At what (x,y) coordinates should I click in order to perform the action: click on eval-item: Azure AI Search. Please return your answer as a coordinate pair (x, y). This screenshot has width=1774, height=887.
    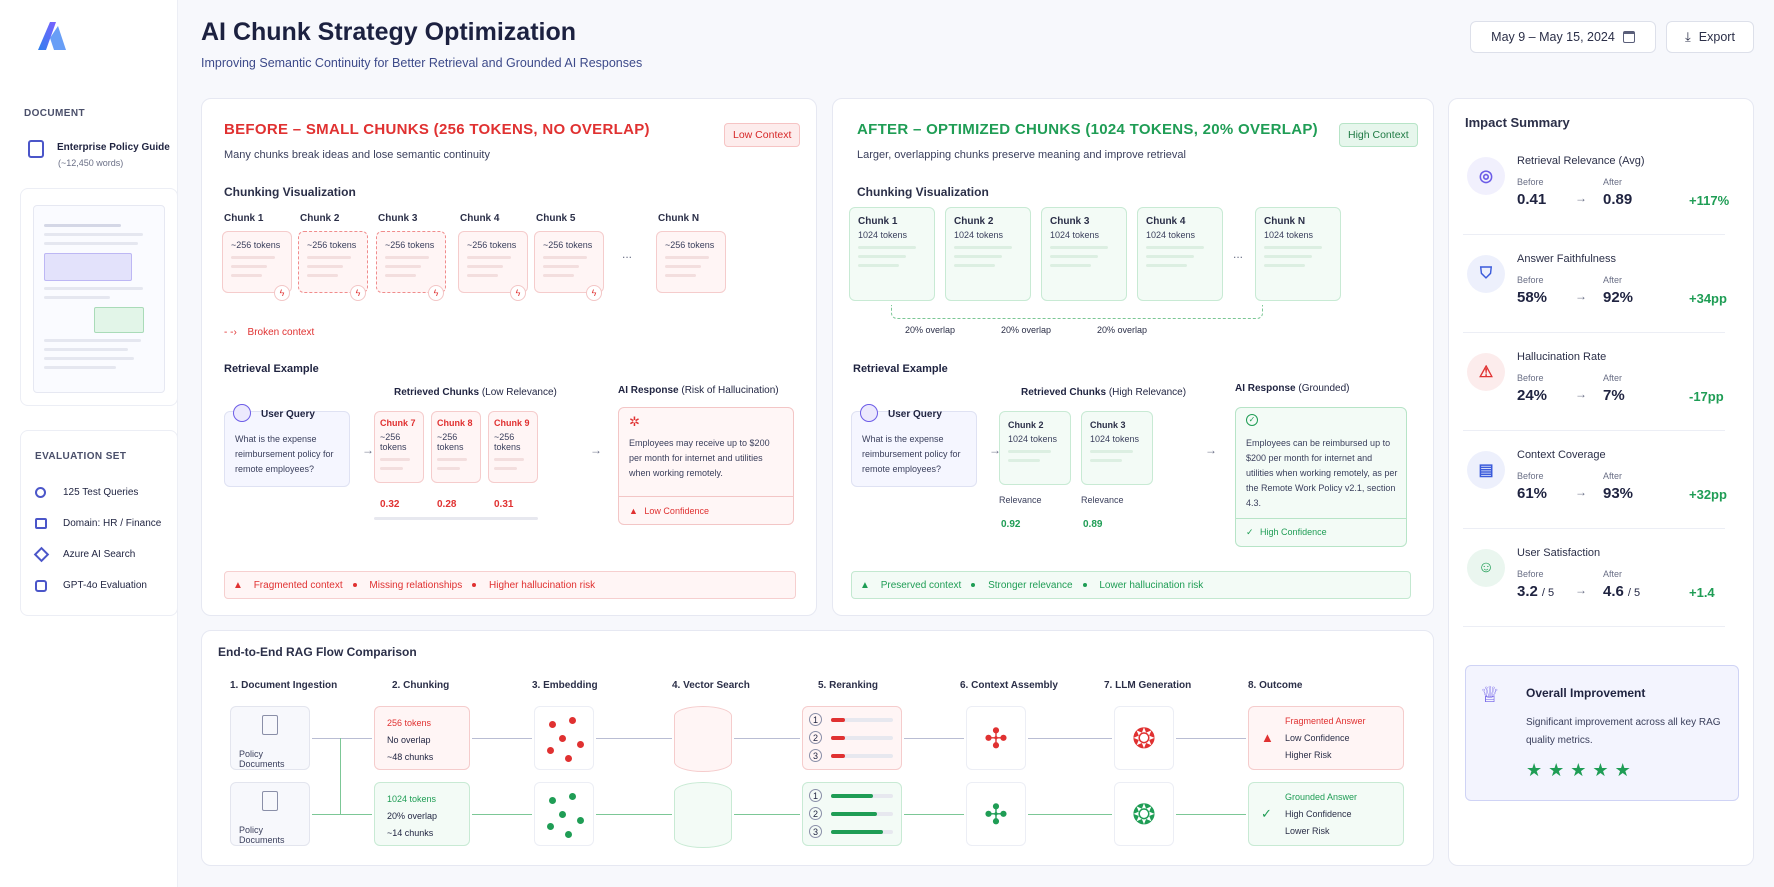
    Looking at the image, I should click on (99, 554).